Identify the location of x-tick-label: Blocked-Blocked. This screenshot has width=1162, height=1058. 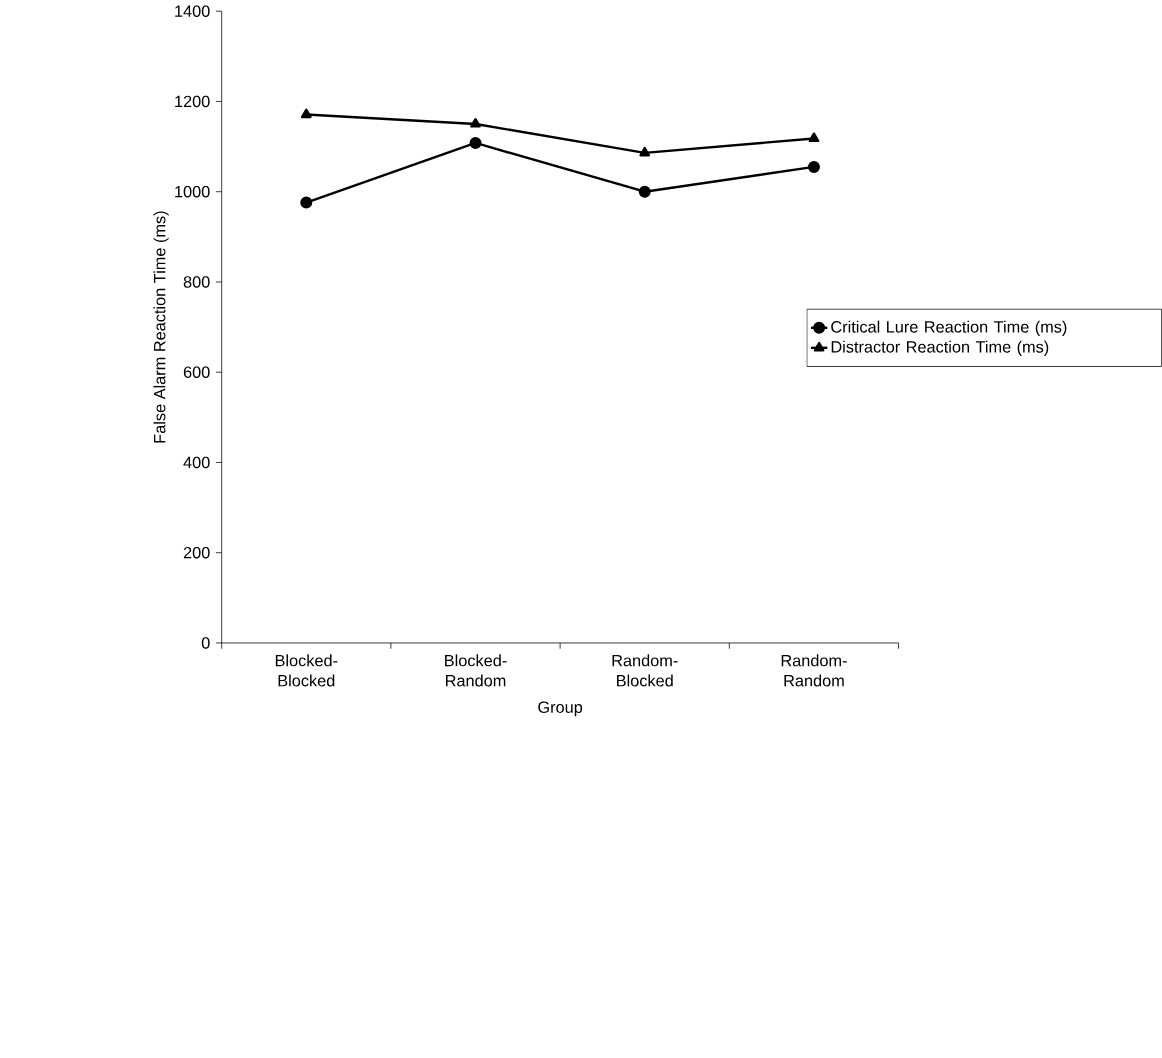
(306, 670).